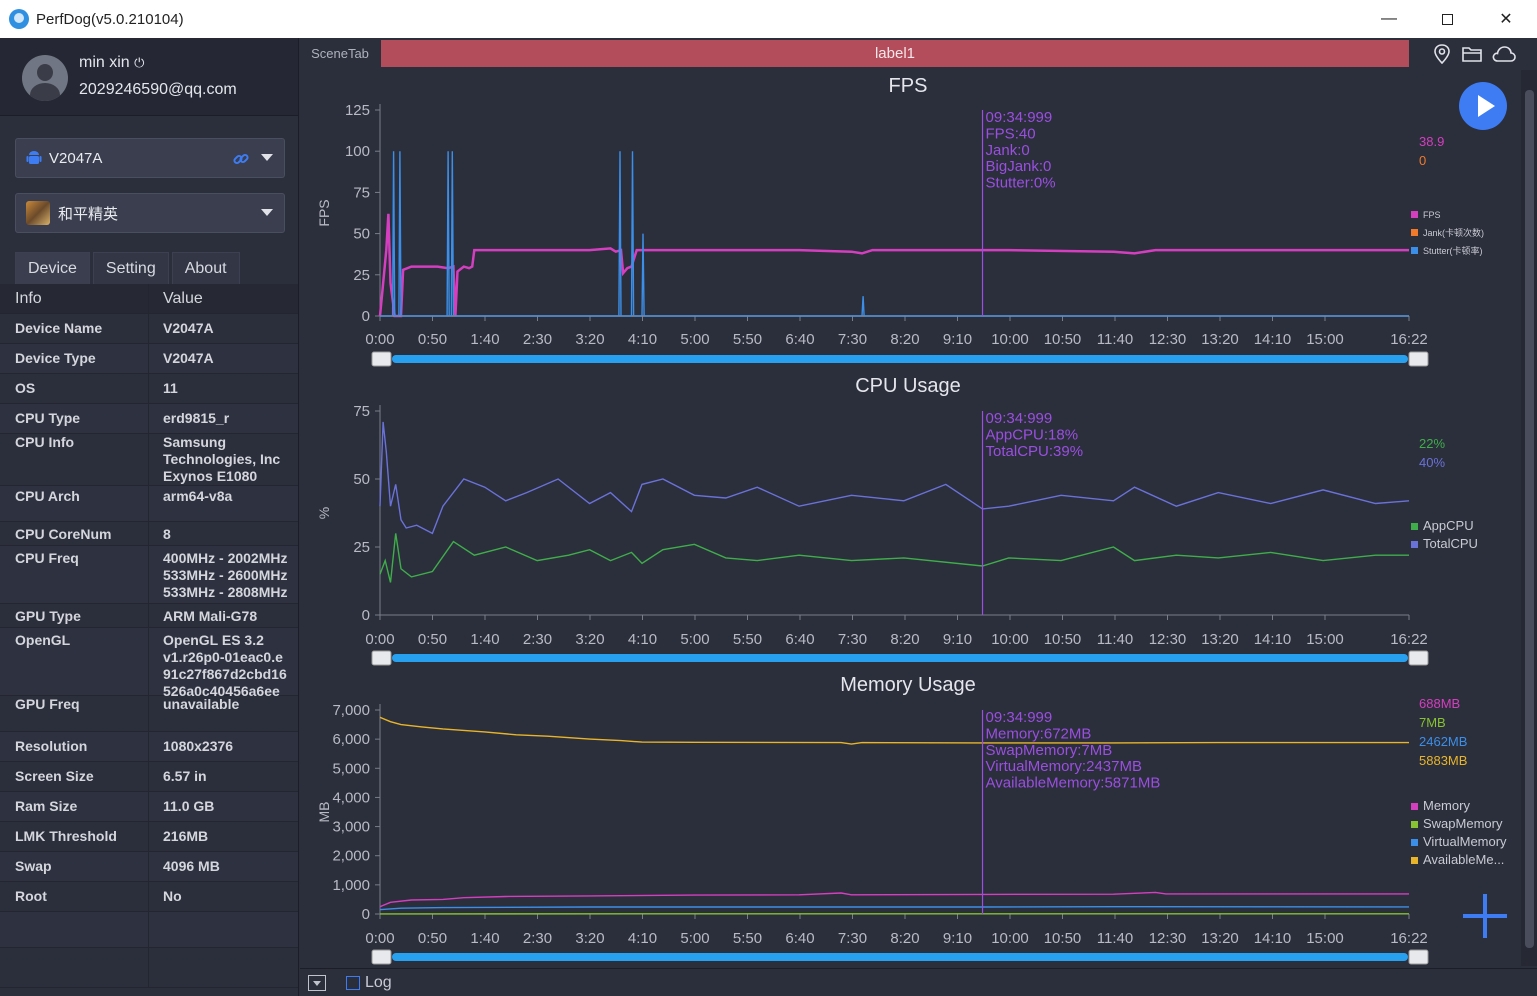 The width and height of the screenshot is (1537, 996). Describe the element at coordinates (130, 268) in the screenshot. I see `tab-setting: Setting` at that location.